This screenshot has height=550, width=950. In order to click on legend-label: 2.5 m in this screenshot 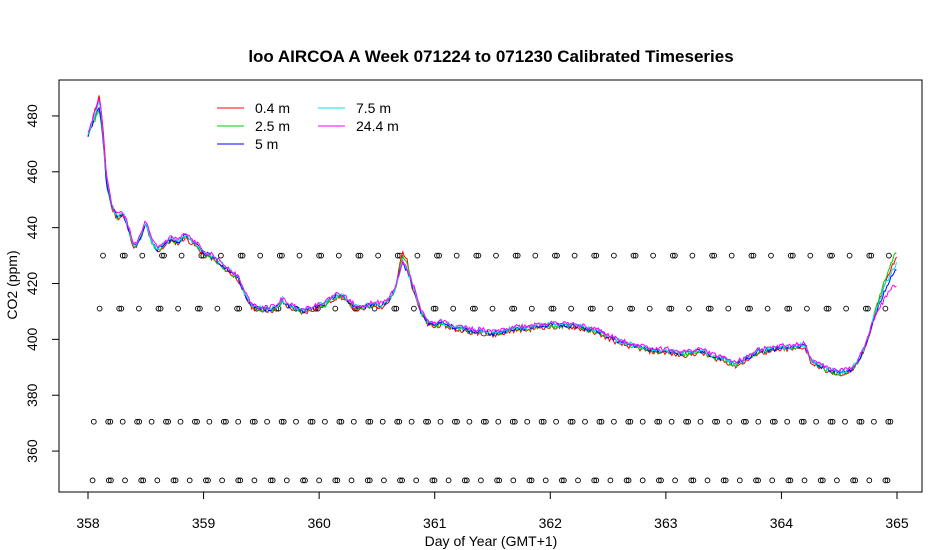, I will do `click(272, 126)`.